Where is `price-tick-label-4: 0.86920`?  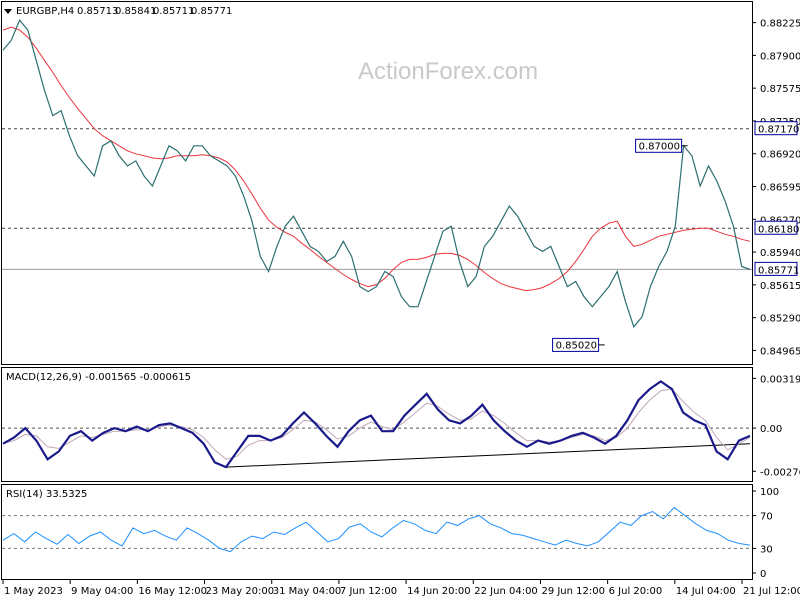 price-tick-label-4: 0.86920 is located at coordinates (780, 155).